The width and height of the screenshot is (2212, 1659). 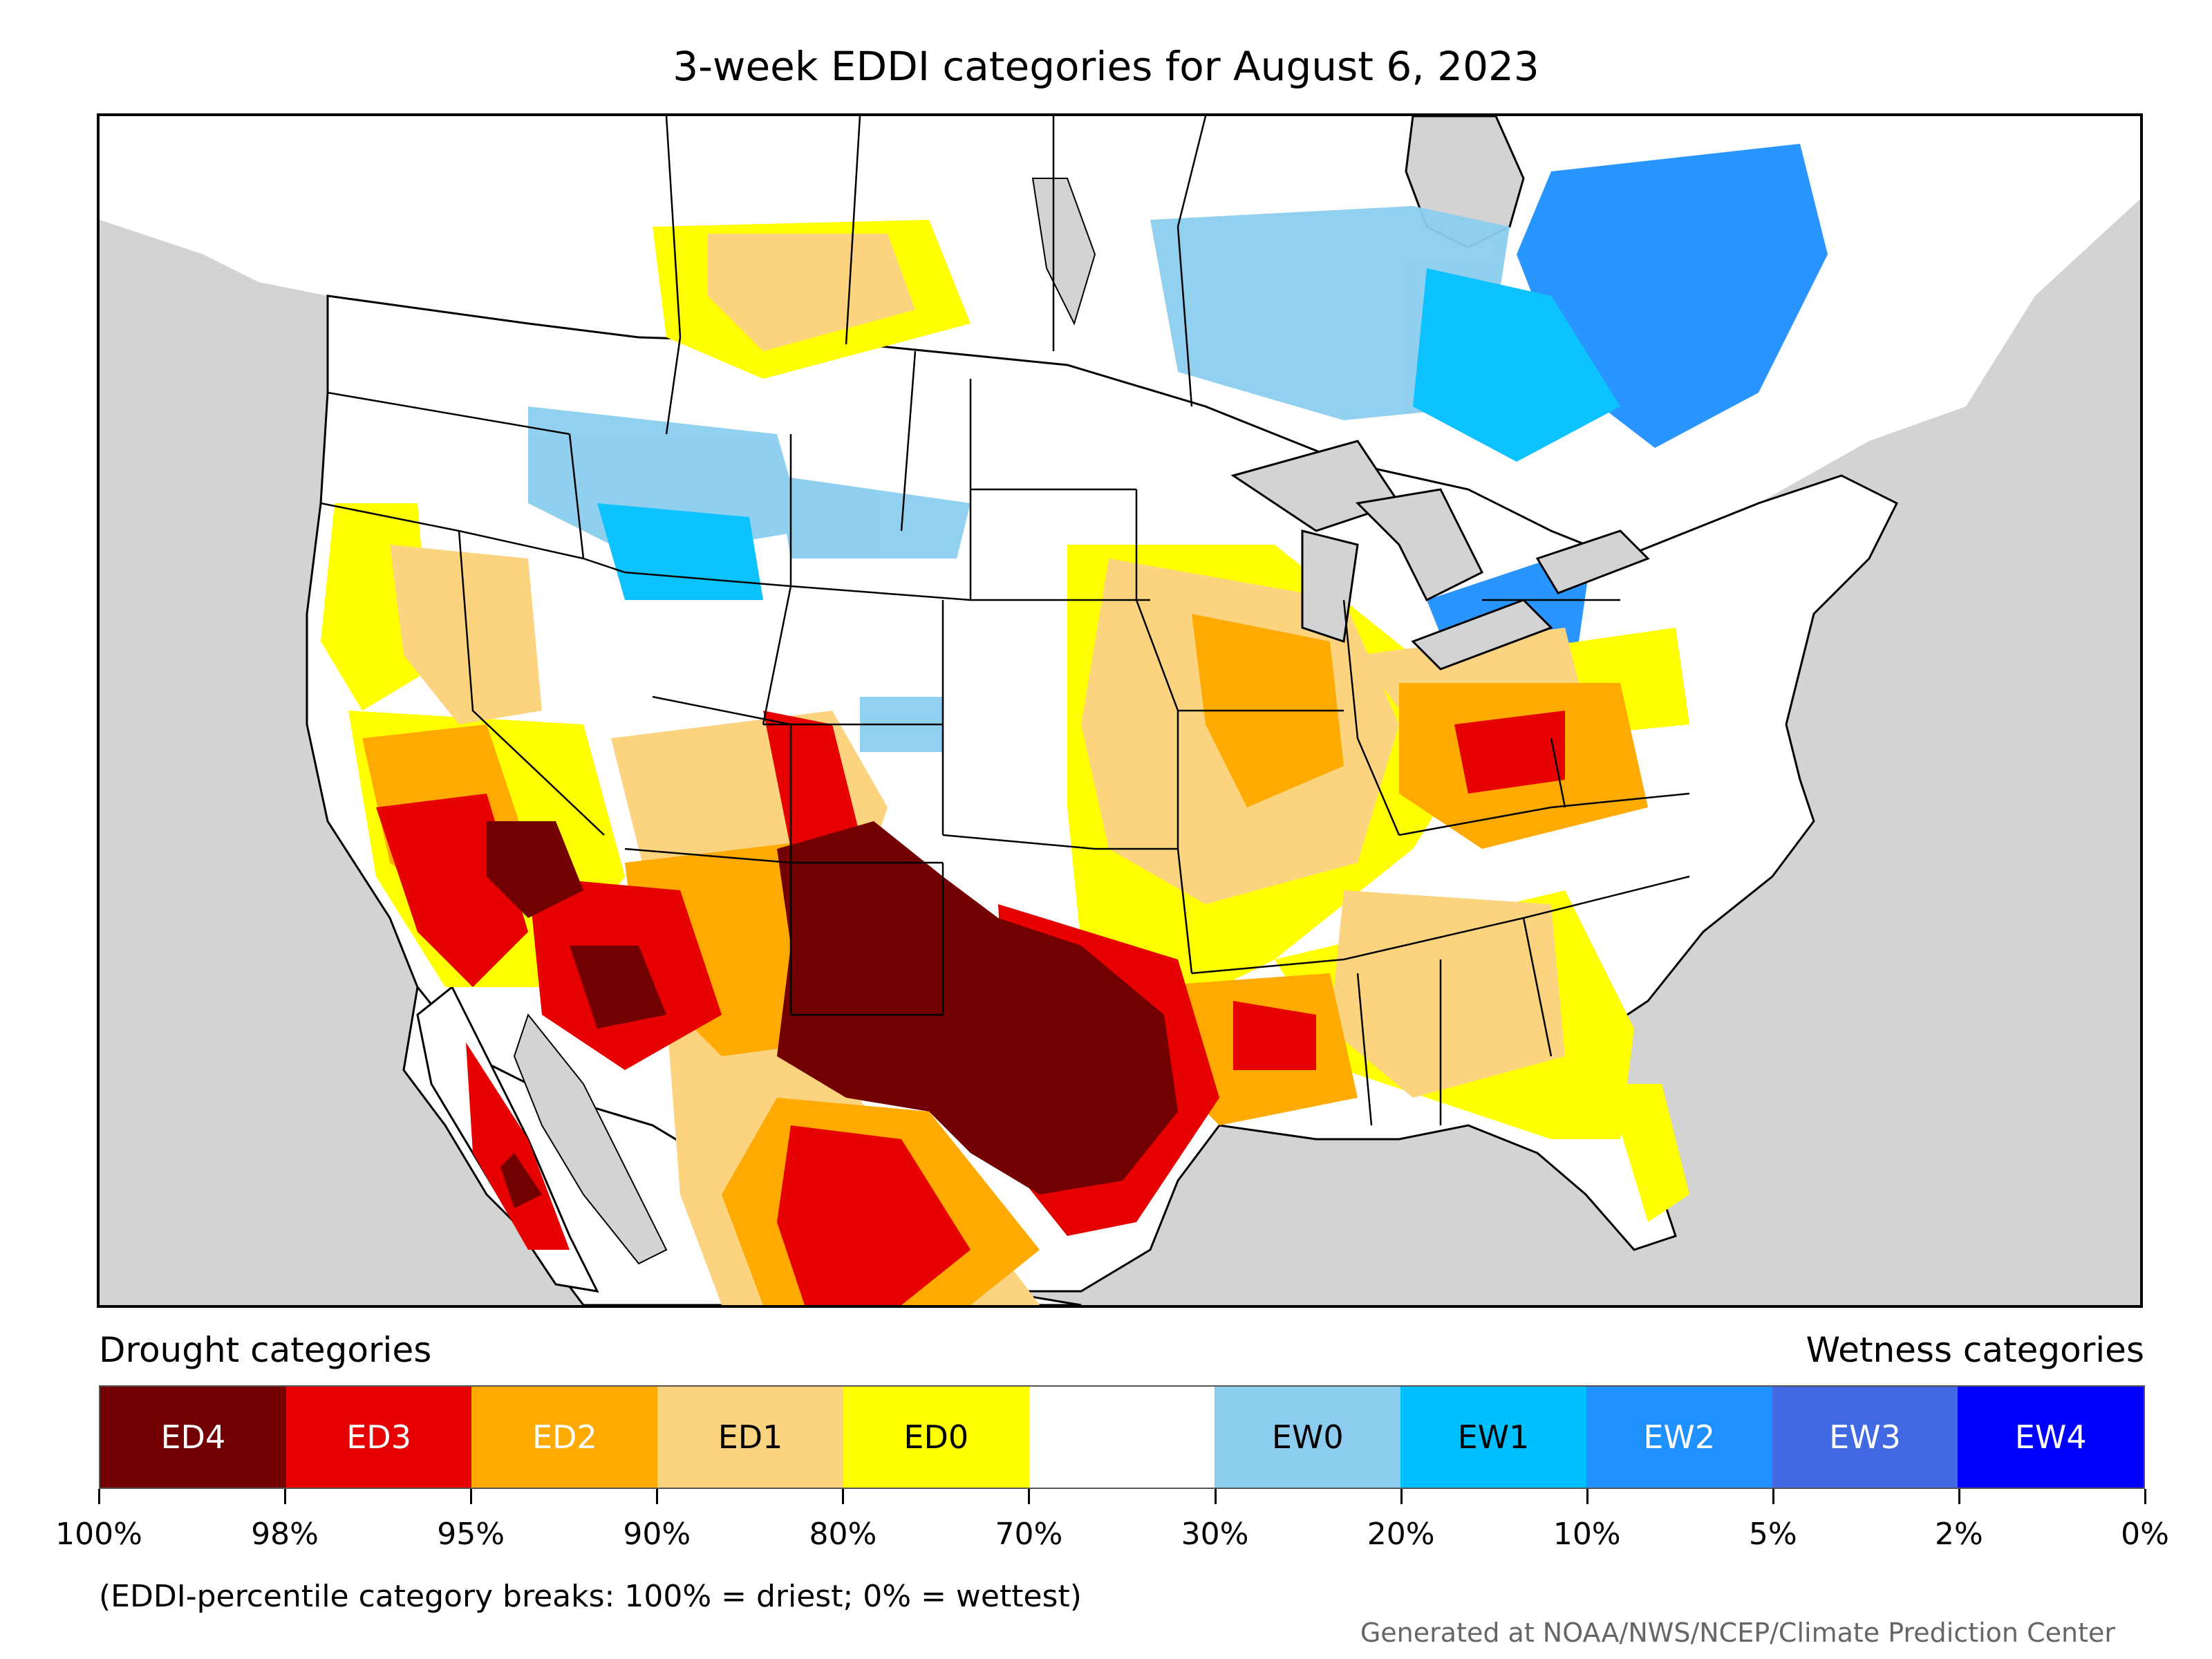 I want to click on legend-swatch-ew0: EW0, so click(x=1308, y=1437).